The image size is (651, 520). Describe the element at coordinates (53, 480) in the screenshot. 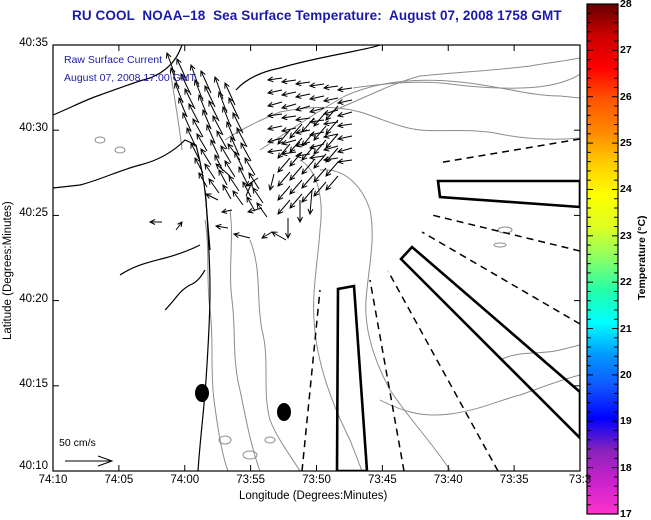

I see `x-tick-label: 74:10` at that location.